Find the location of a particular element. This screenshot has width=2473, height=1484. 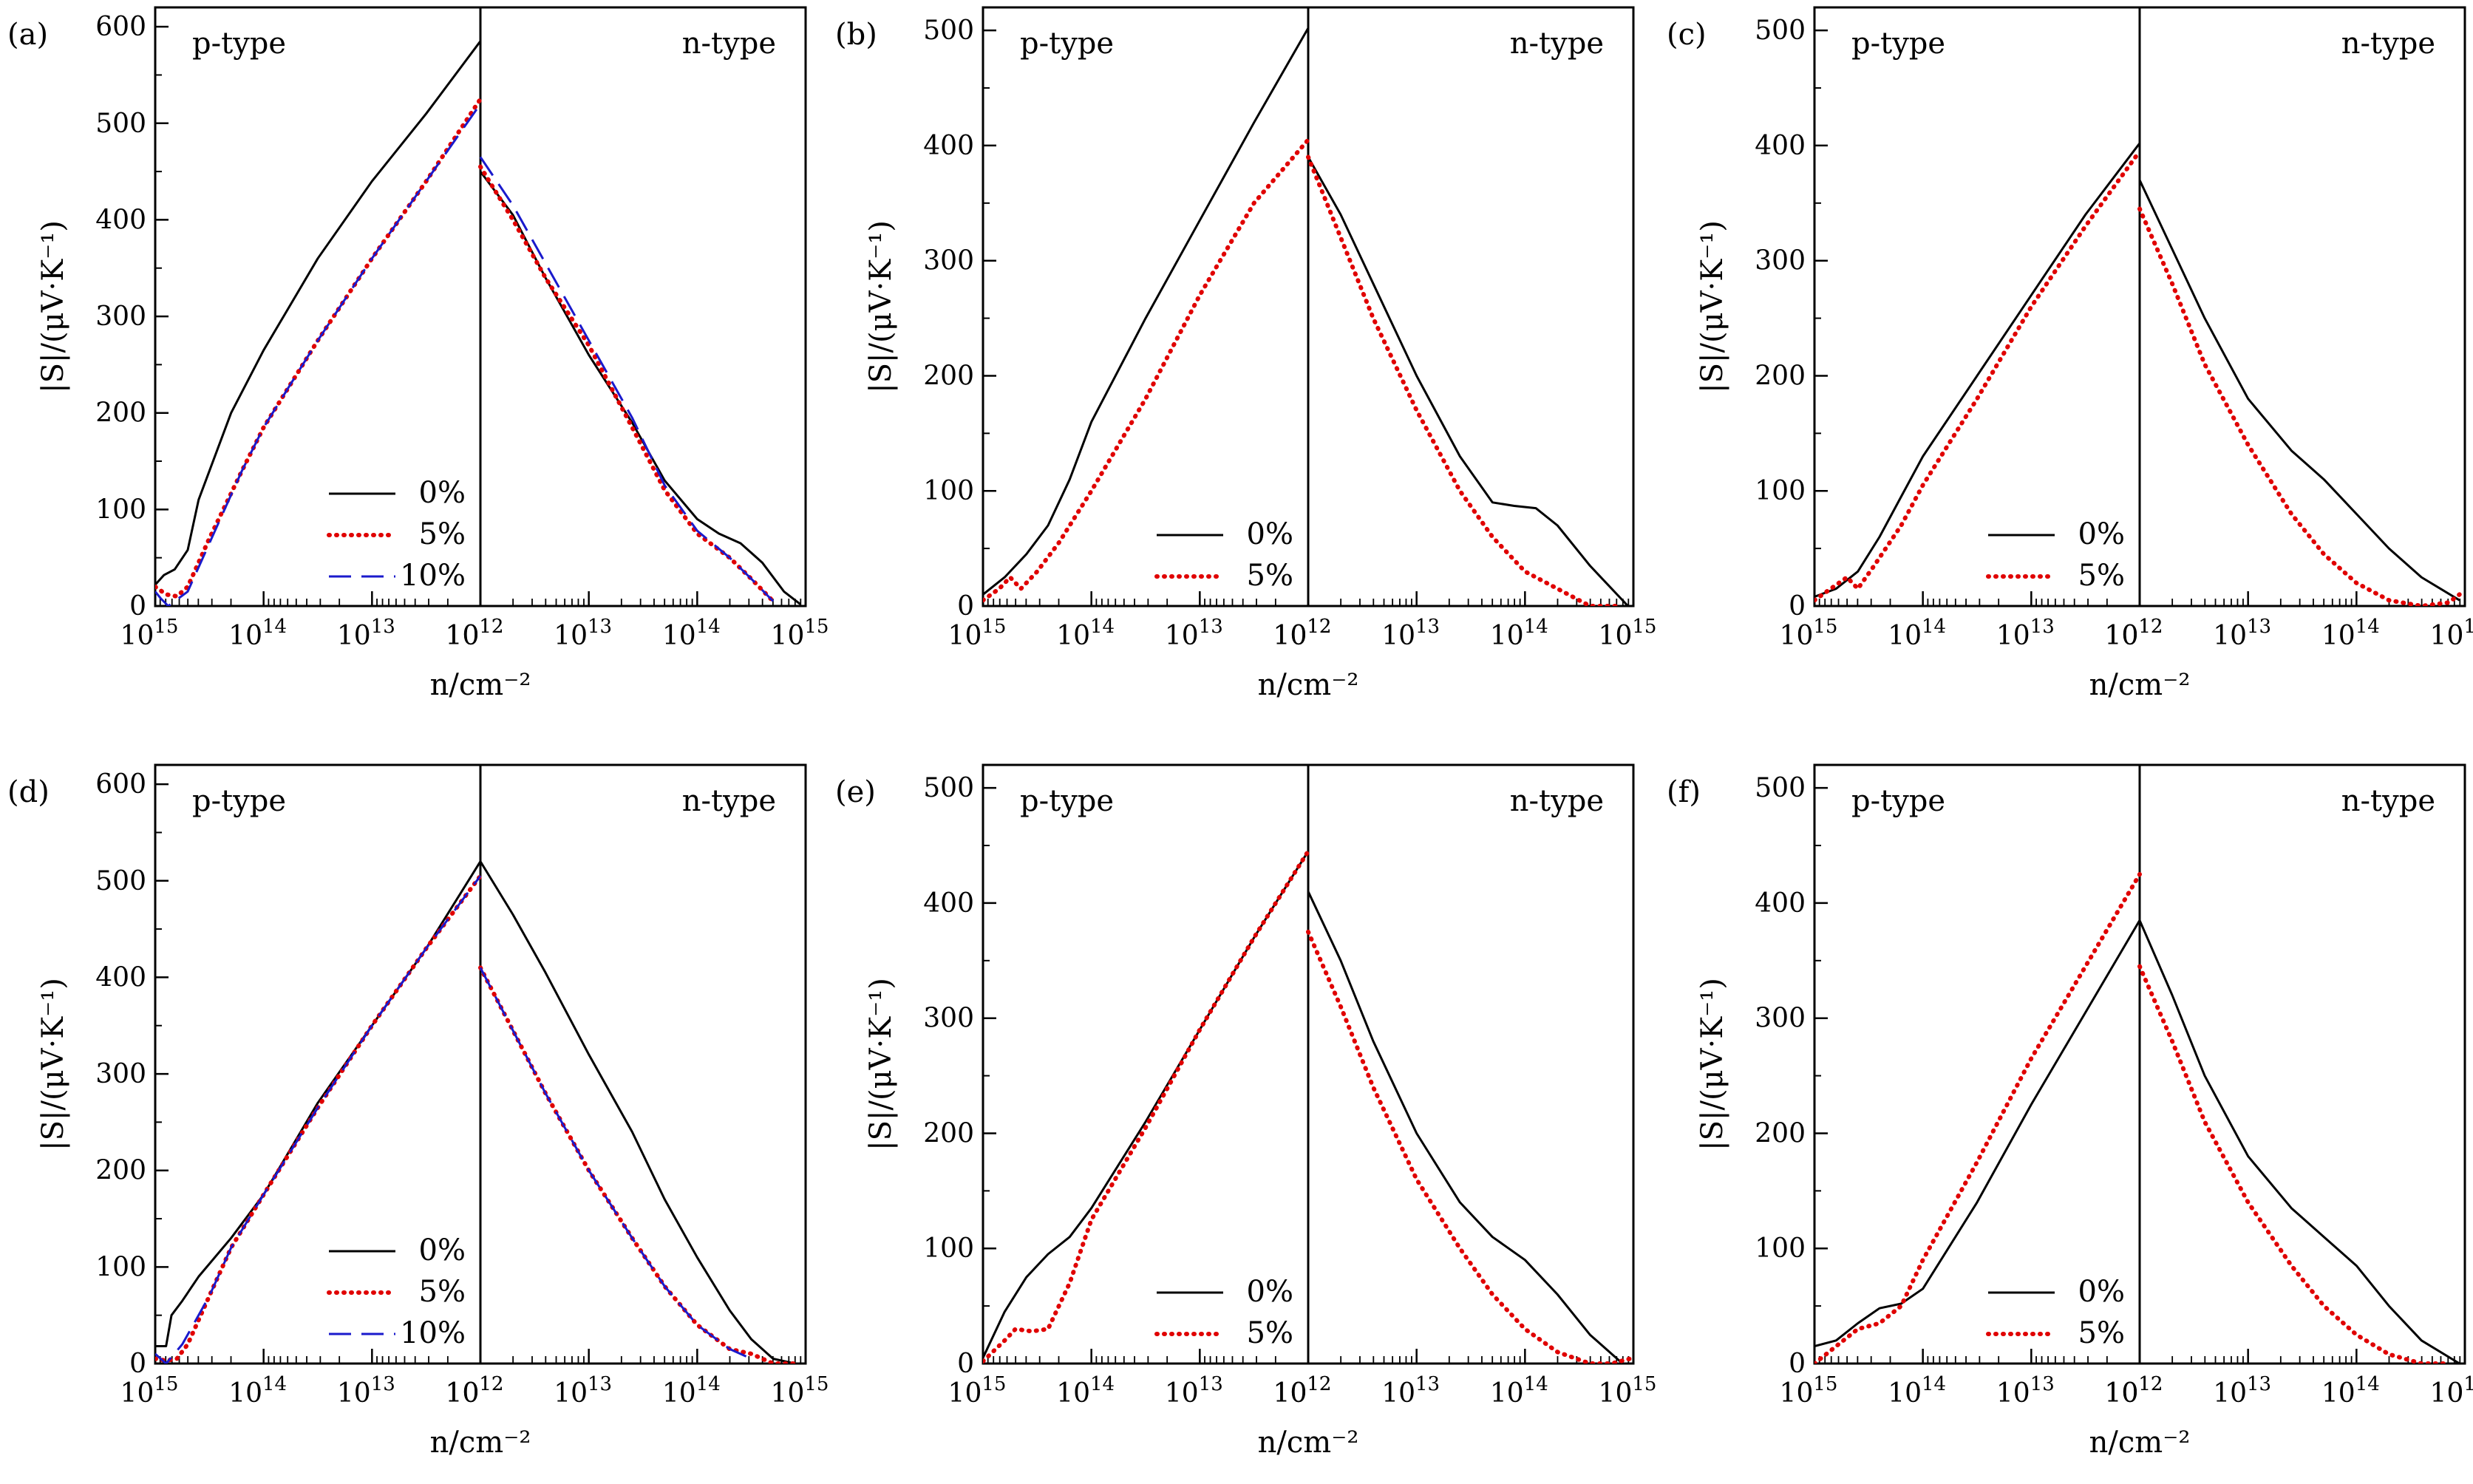

y-tick-label: 600 is located at coordinates (121, 27).